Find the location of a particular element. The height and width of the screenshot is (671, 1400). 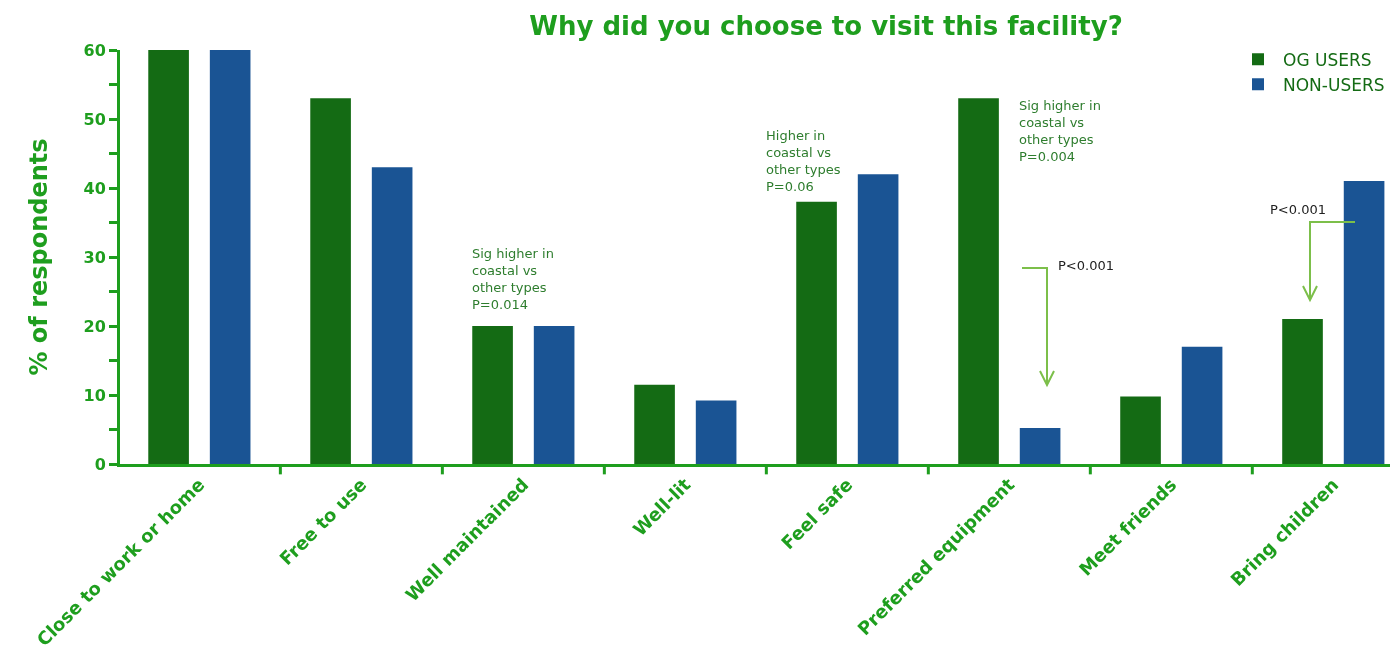

y-tick-label: 0 is located at coordinates (100, 464).